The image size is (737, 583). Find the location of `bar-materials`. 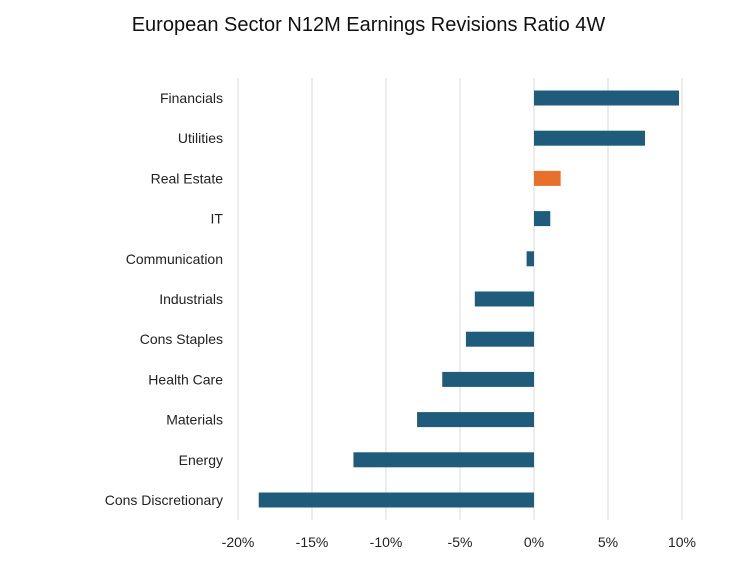

bar-materials is located at coordinates (475, 420).